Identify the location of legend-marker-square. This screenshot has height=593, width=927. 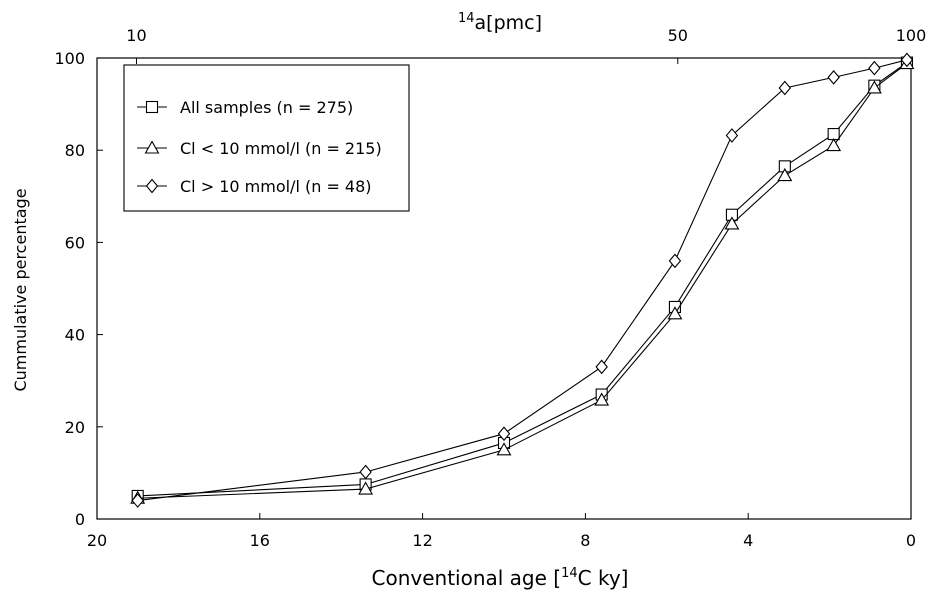
(152, 107).